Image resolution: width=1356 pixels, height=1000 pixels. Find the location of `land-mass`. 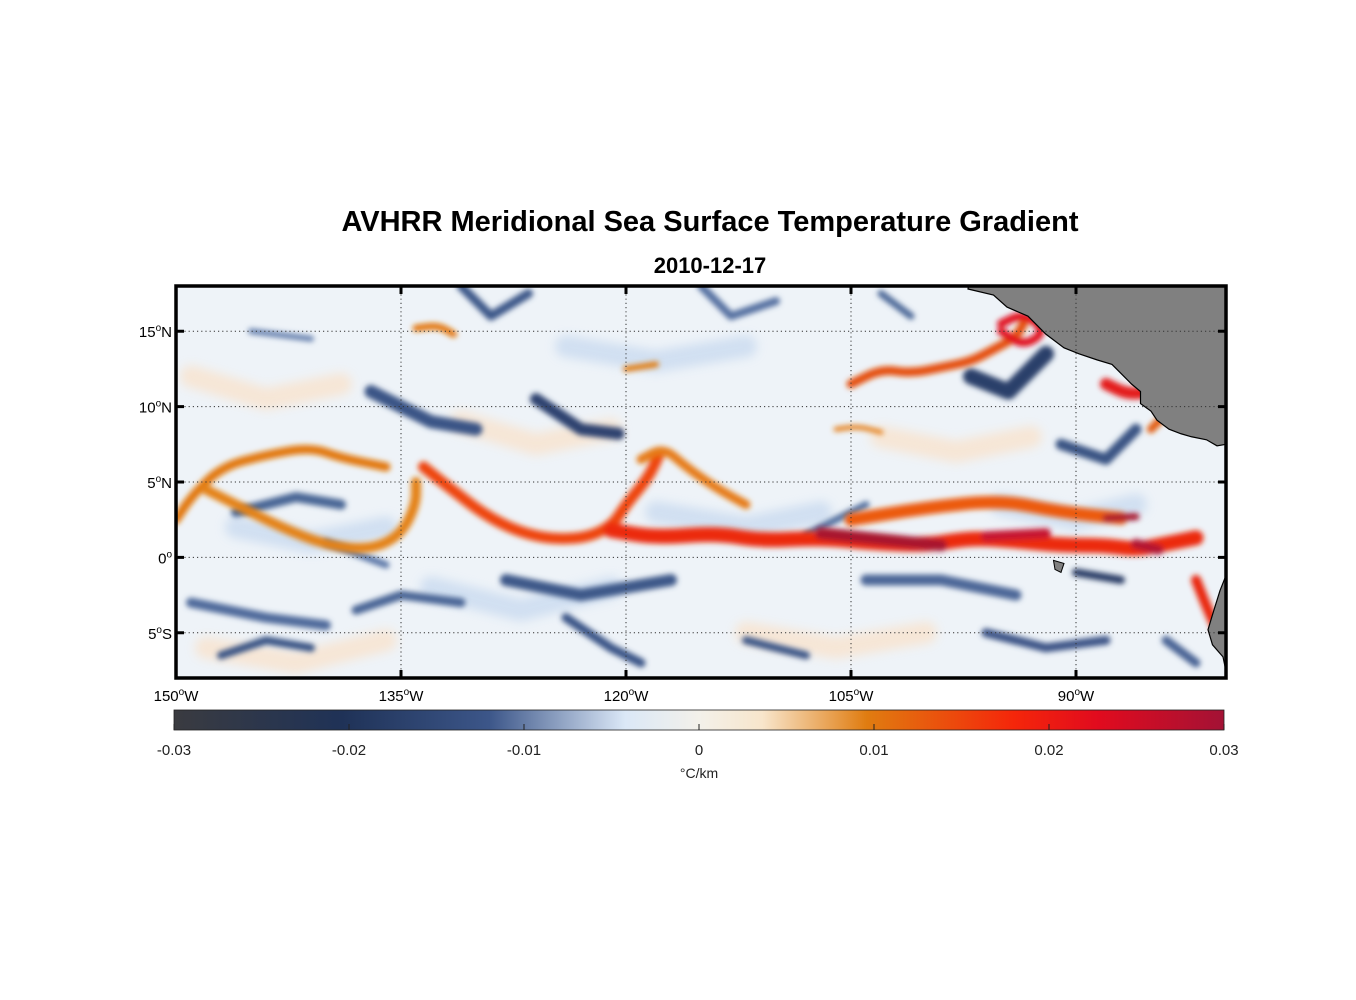

land-mass is located at coordinates (1096, 480).